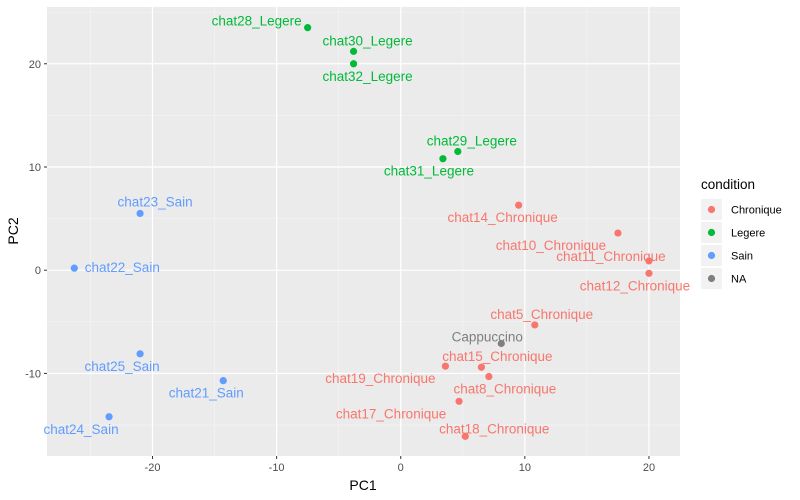  What do you see at coordinates (74, 268) in the screenshot?
I see `point-chat22_Sain` at bounding box center [74, 268].